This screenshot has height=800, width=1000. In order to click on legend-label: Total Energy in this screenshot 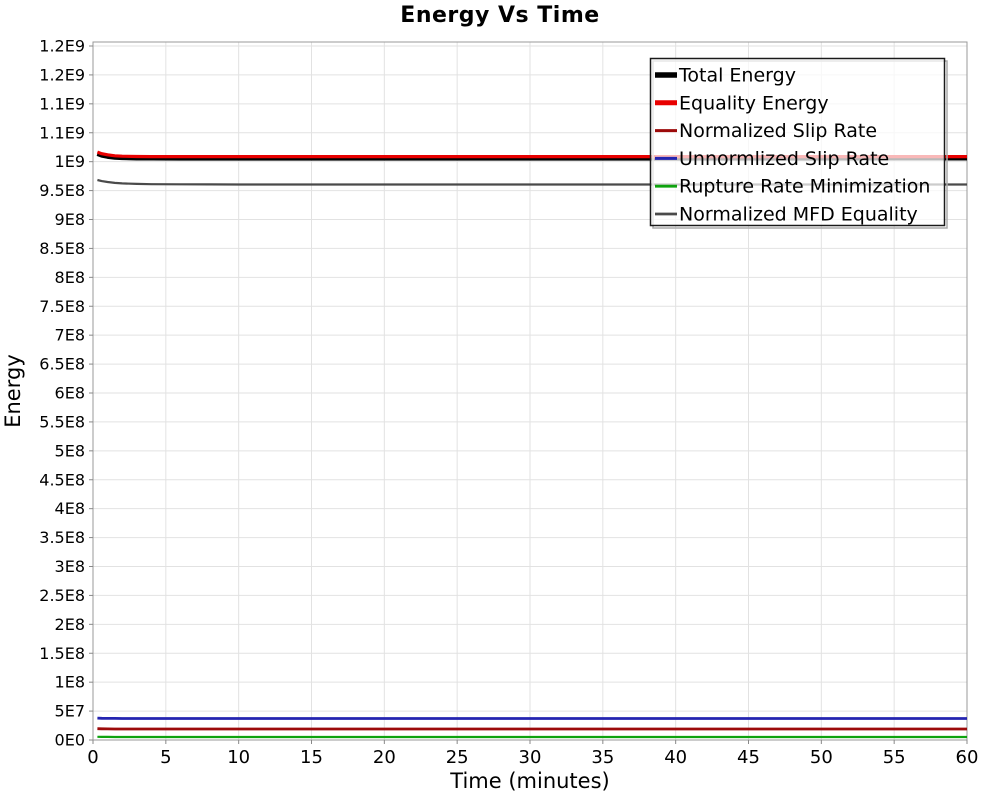, I will do `click(737, 76)`.